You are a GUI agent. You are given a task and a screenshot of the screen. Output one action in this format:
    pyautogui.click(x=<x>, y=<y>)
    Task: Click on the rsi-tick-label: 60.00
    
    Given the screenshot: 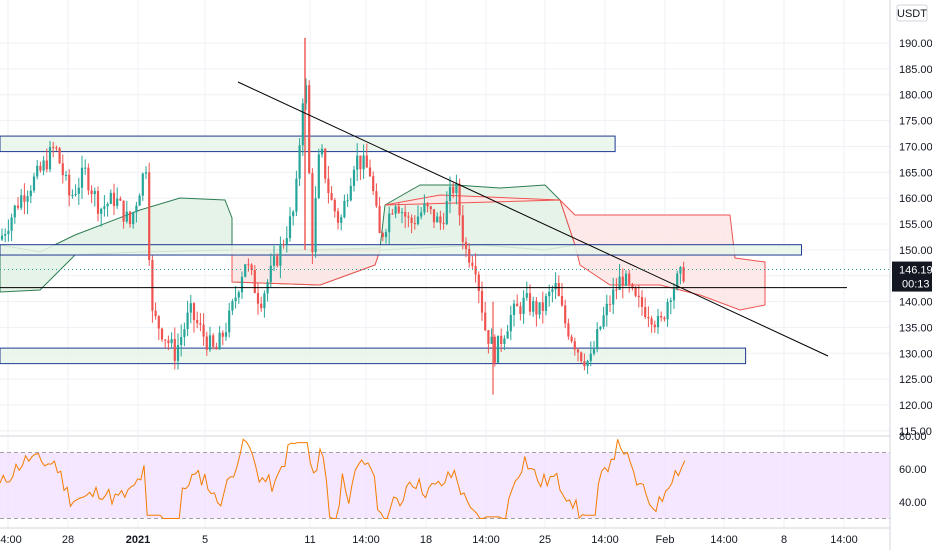 What is the action you would take?
    pyautogui.click(x=913, y=470)
    